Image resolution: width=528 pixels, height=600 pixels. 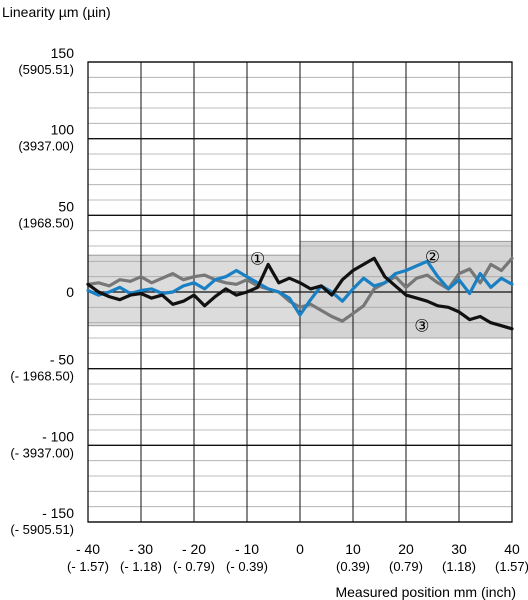 What do you see at coordinates (300, 549) in the screenshot?
I see `x-tick-label: 0` at bounding box center [300, 549].